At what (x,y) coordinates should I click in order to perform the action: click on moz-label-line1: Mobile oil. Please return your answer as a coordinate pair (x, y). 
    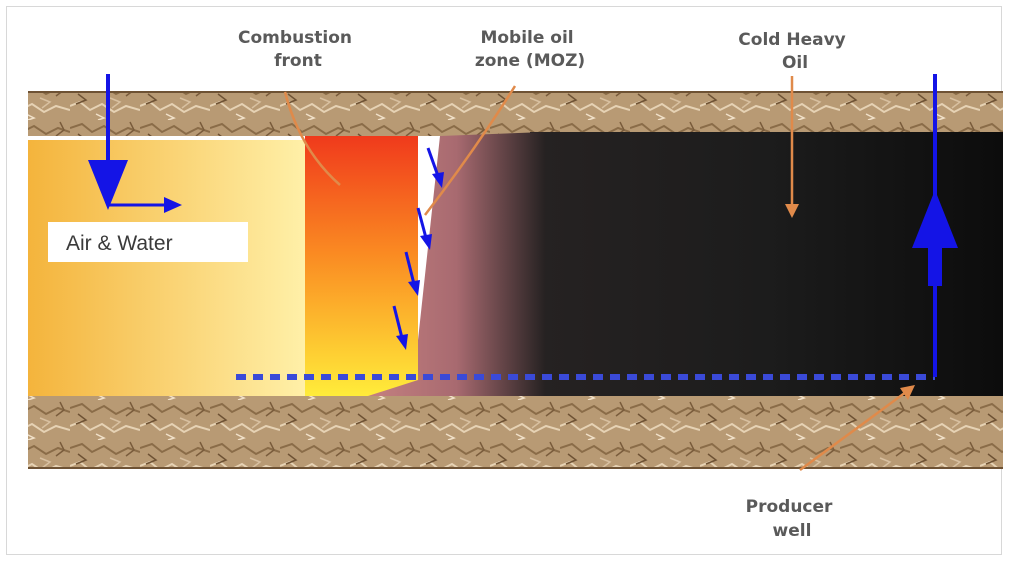
    Looking at the image, I should click on (526, 38).